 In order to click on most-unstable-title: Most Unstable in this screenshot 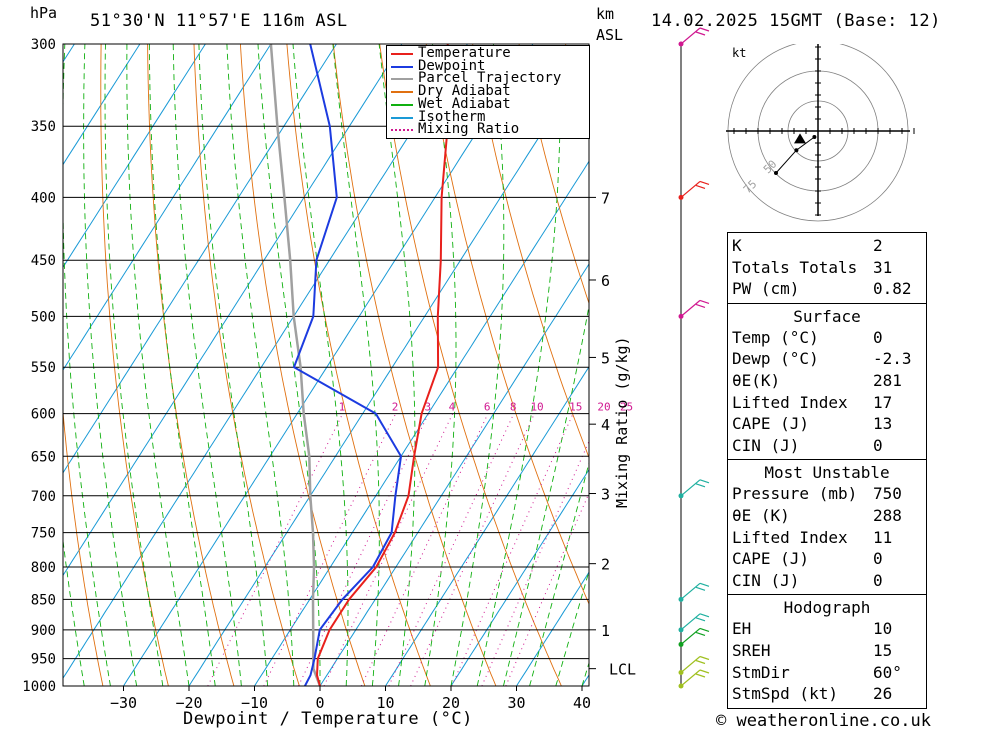, I will do `click(827, 473)`.